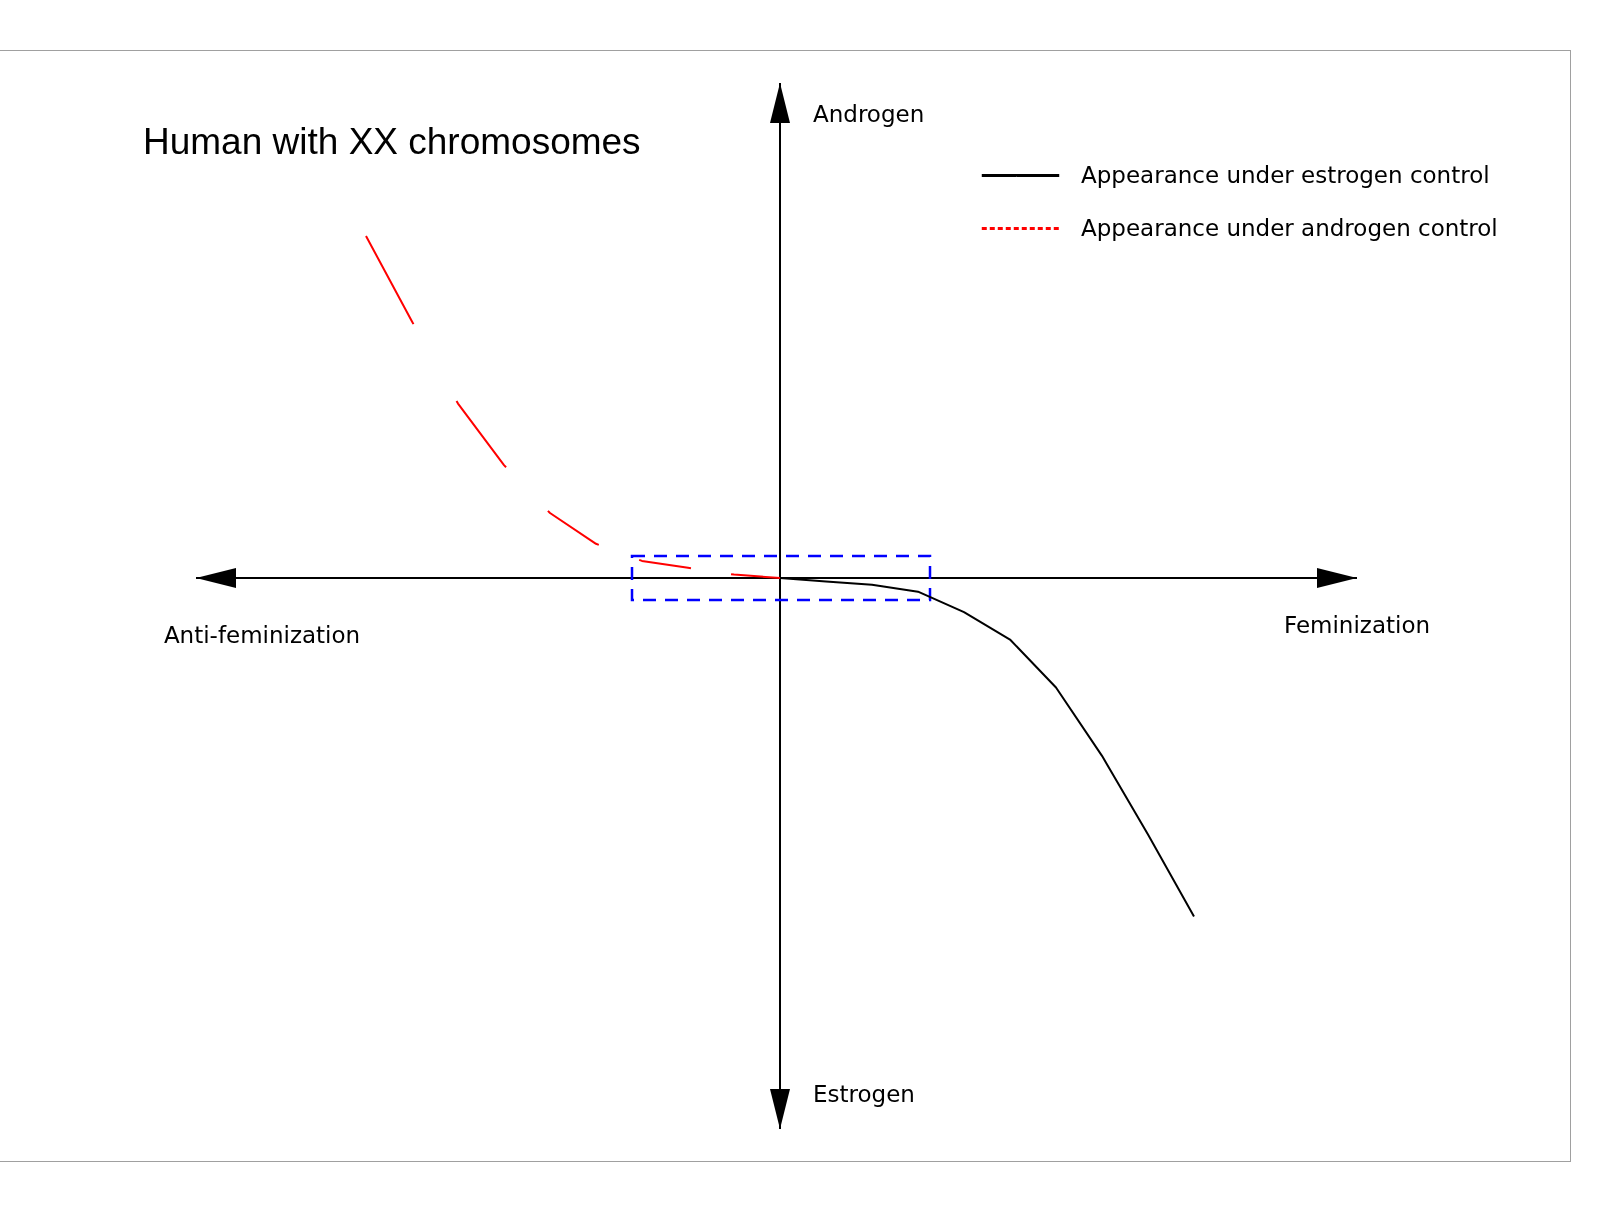  What do you see at coordinates (869, 114) in the screenshot?
I see `text: Androgen` at bounding box center [869, 114].